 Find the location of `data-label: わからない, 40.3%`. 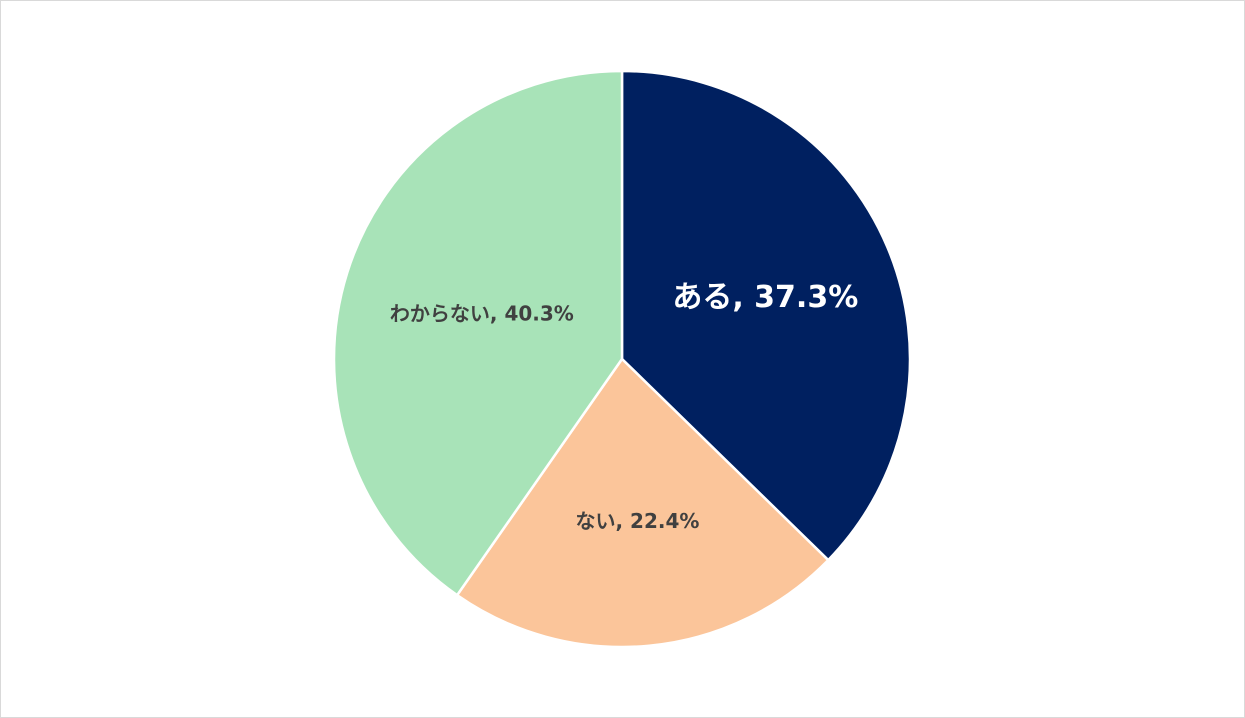

data-label: わからない, 40.3% is located at coordinates (482, 313).